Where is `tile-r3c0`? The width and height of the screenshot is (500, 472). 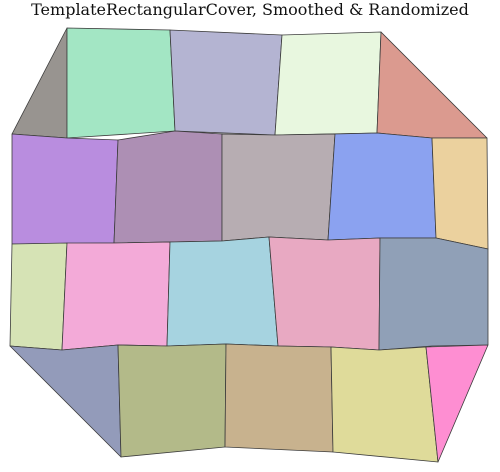
tile-r3c0 is located at coordinates (38, 296).